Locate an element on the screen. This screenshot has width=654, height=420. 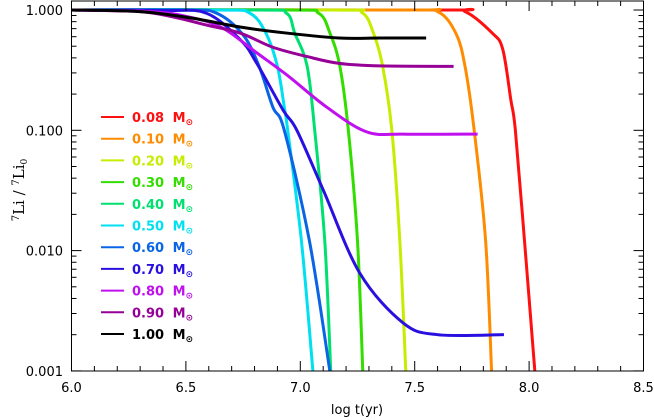
legend-label: 0.40 M⊙ is located at coordinates (162, 206).